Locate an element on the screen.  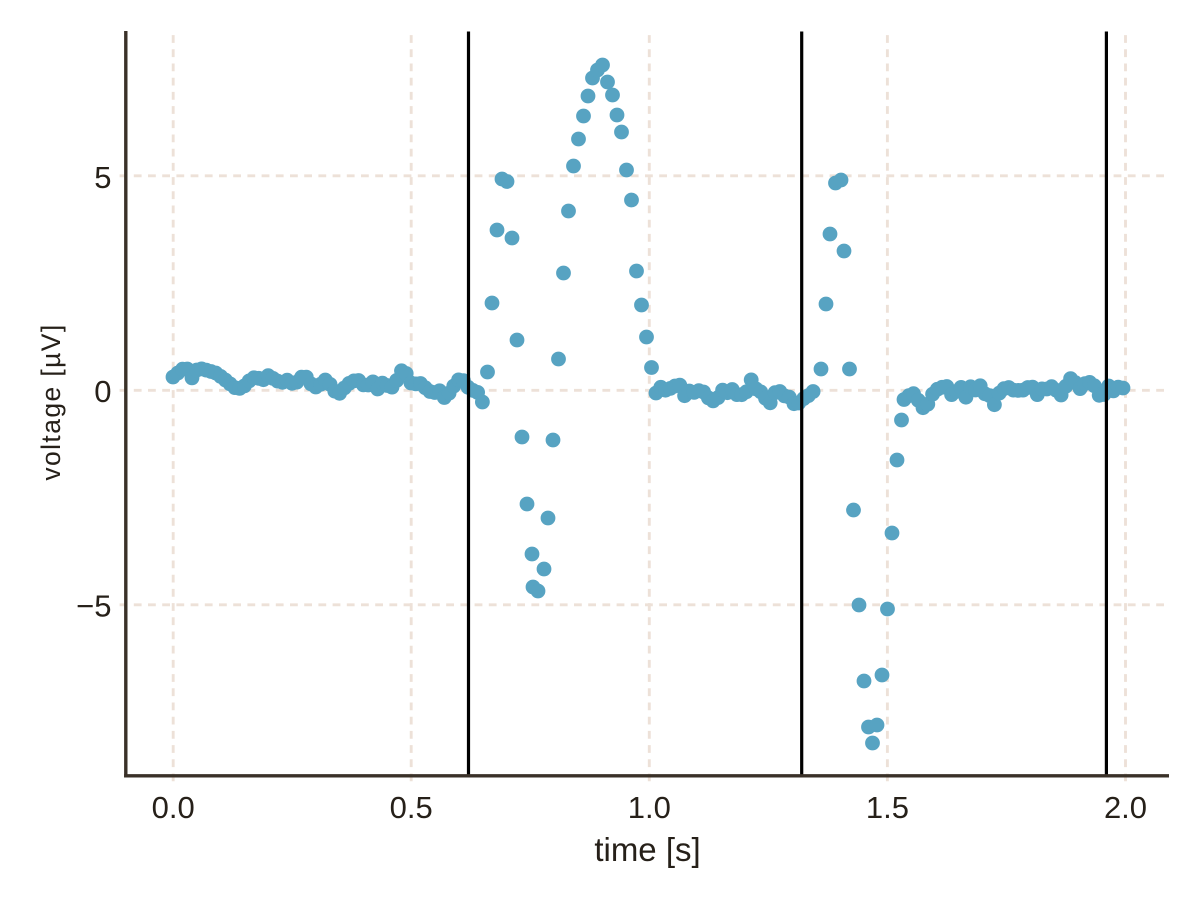
svg-text: 0.0 is located at coordinates (173, 807).